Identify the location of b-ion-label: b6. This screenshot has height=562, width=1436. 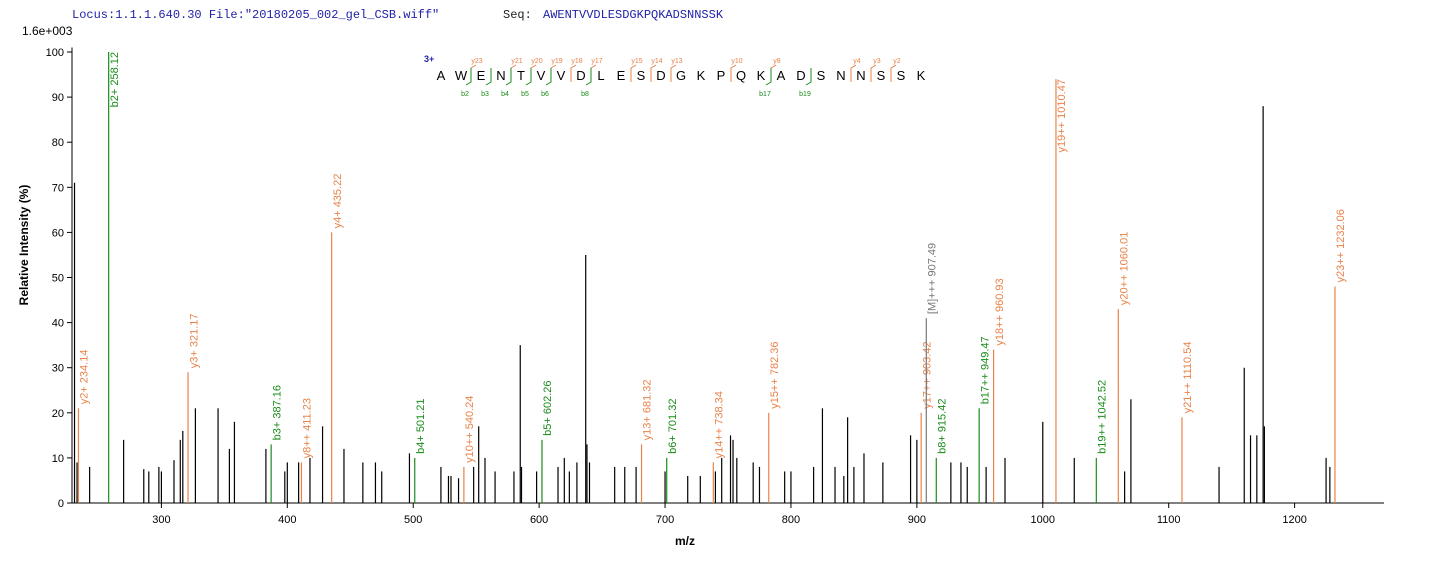
(545, 94).